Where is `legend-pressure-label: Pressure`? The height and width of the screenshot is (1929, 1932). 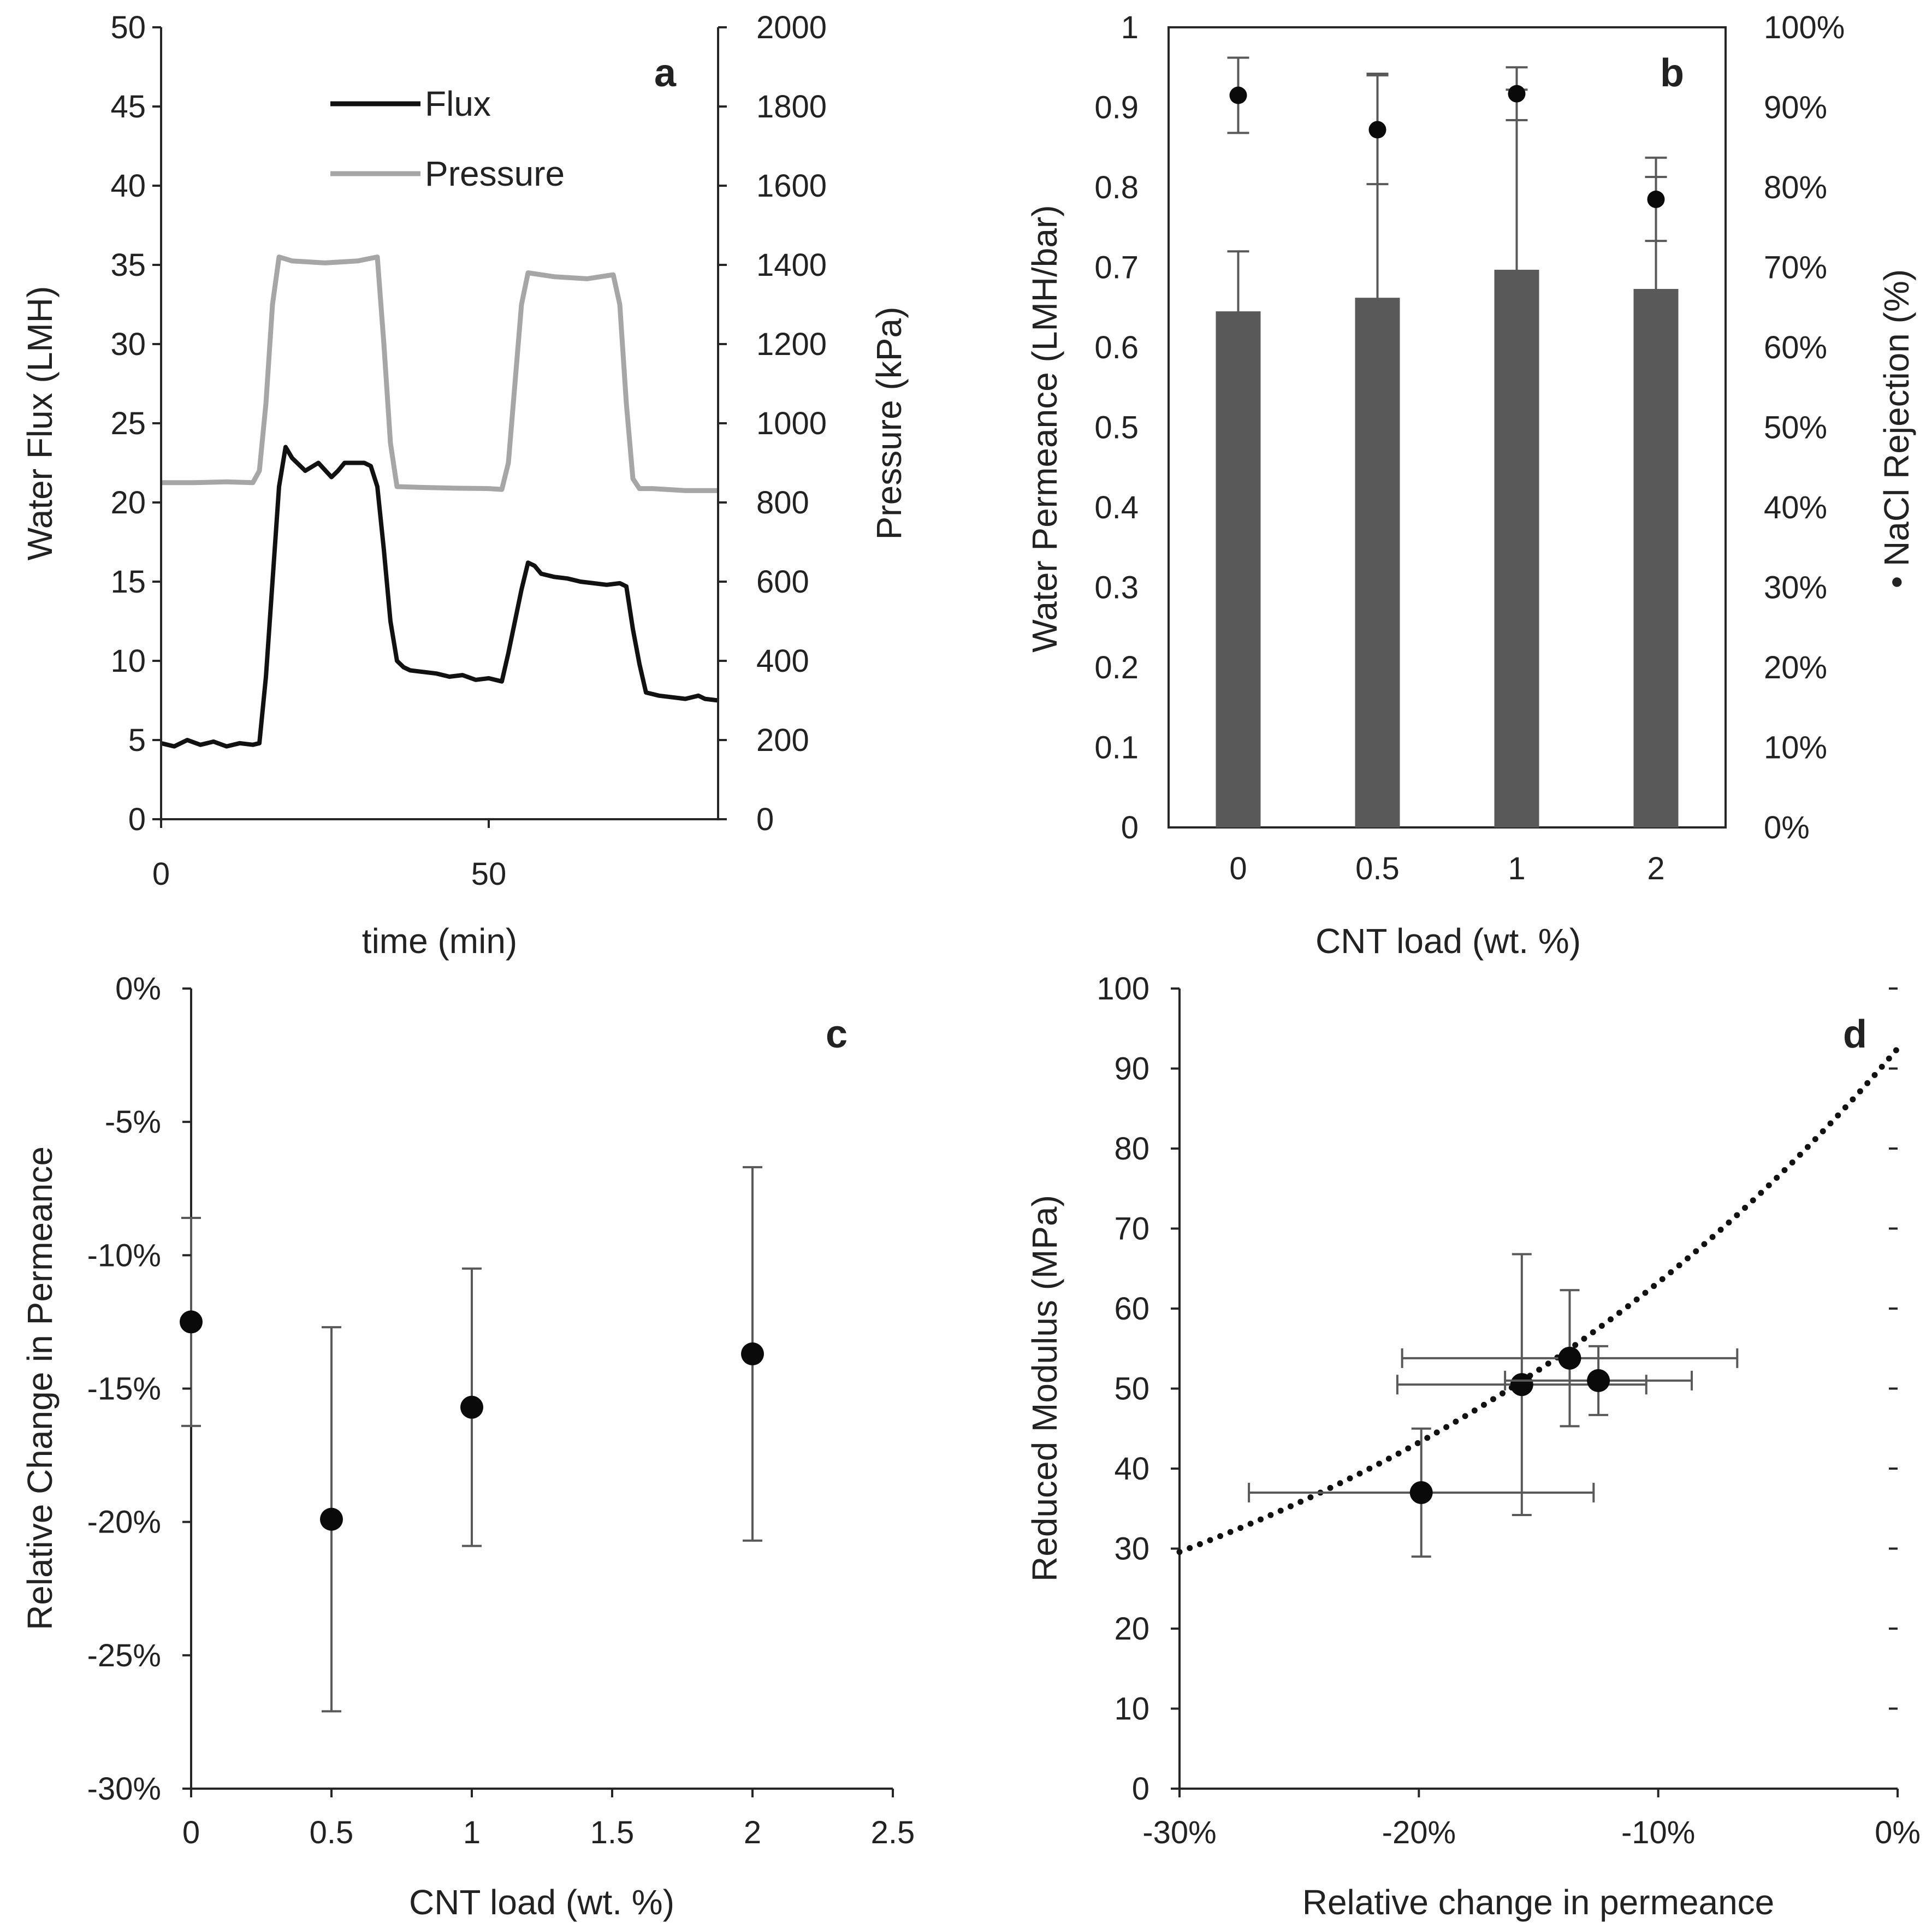 legend-pressure-label: Pressure is located at coordinates (495, 173).